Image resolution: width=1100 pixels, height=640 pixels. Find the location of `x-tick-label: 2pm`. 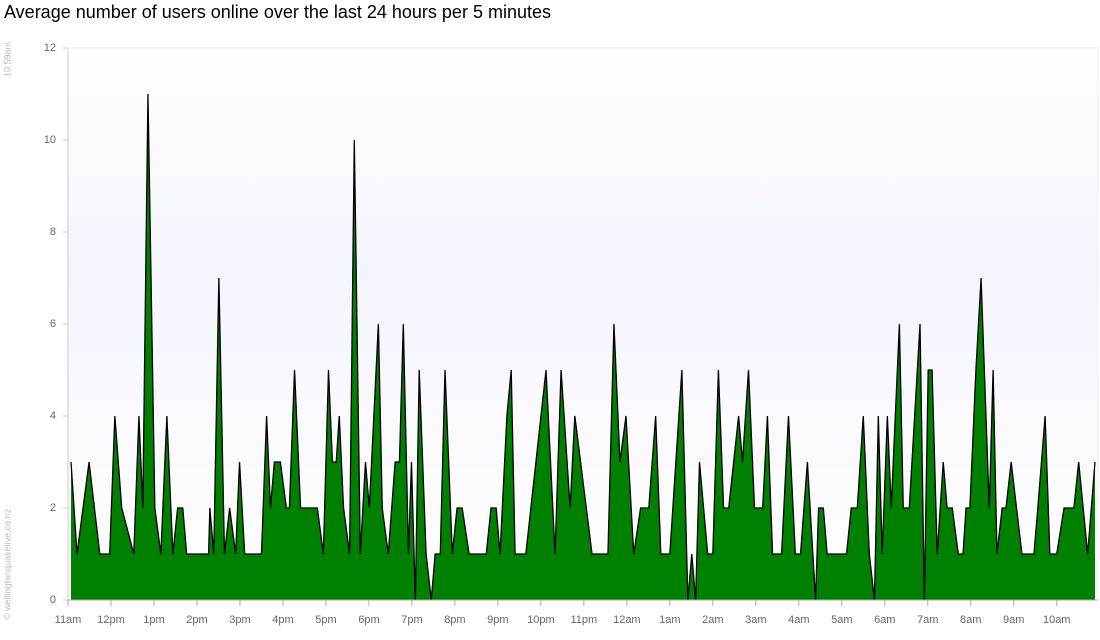

x-tick-label: 2pm is located at coordinates (196, 620).